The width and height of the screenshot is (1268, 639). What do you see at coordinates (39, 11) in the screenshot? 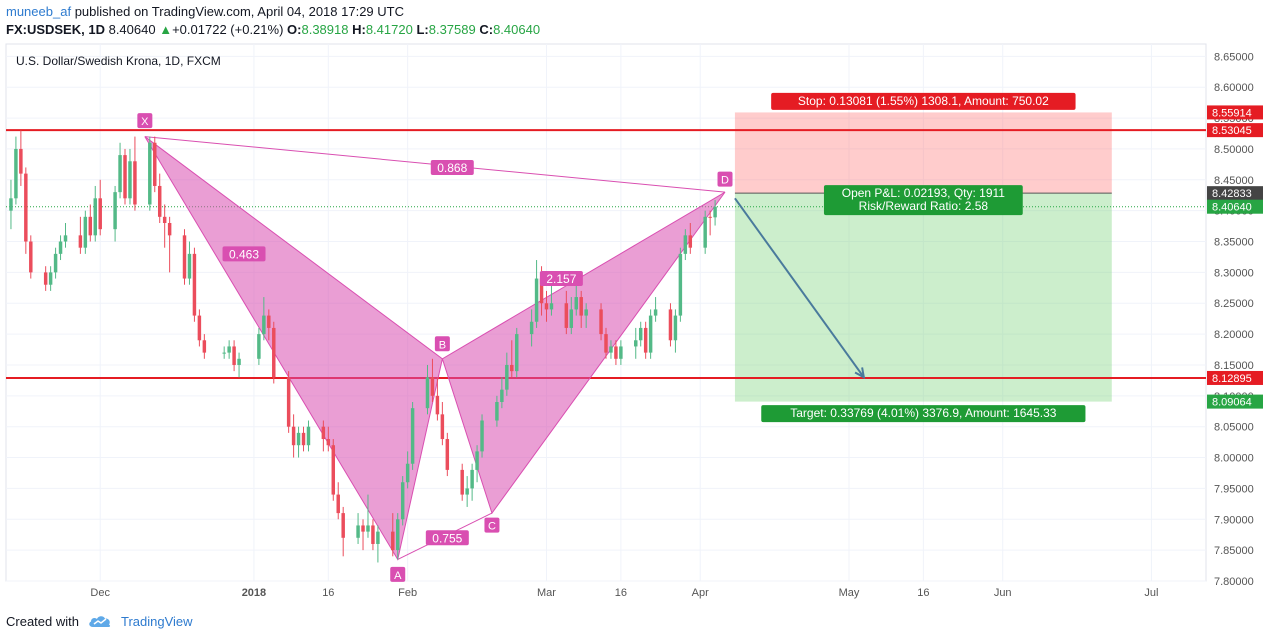
I see `author-link: muneeb_af` at bounding box center [39, 11].